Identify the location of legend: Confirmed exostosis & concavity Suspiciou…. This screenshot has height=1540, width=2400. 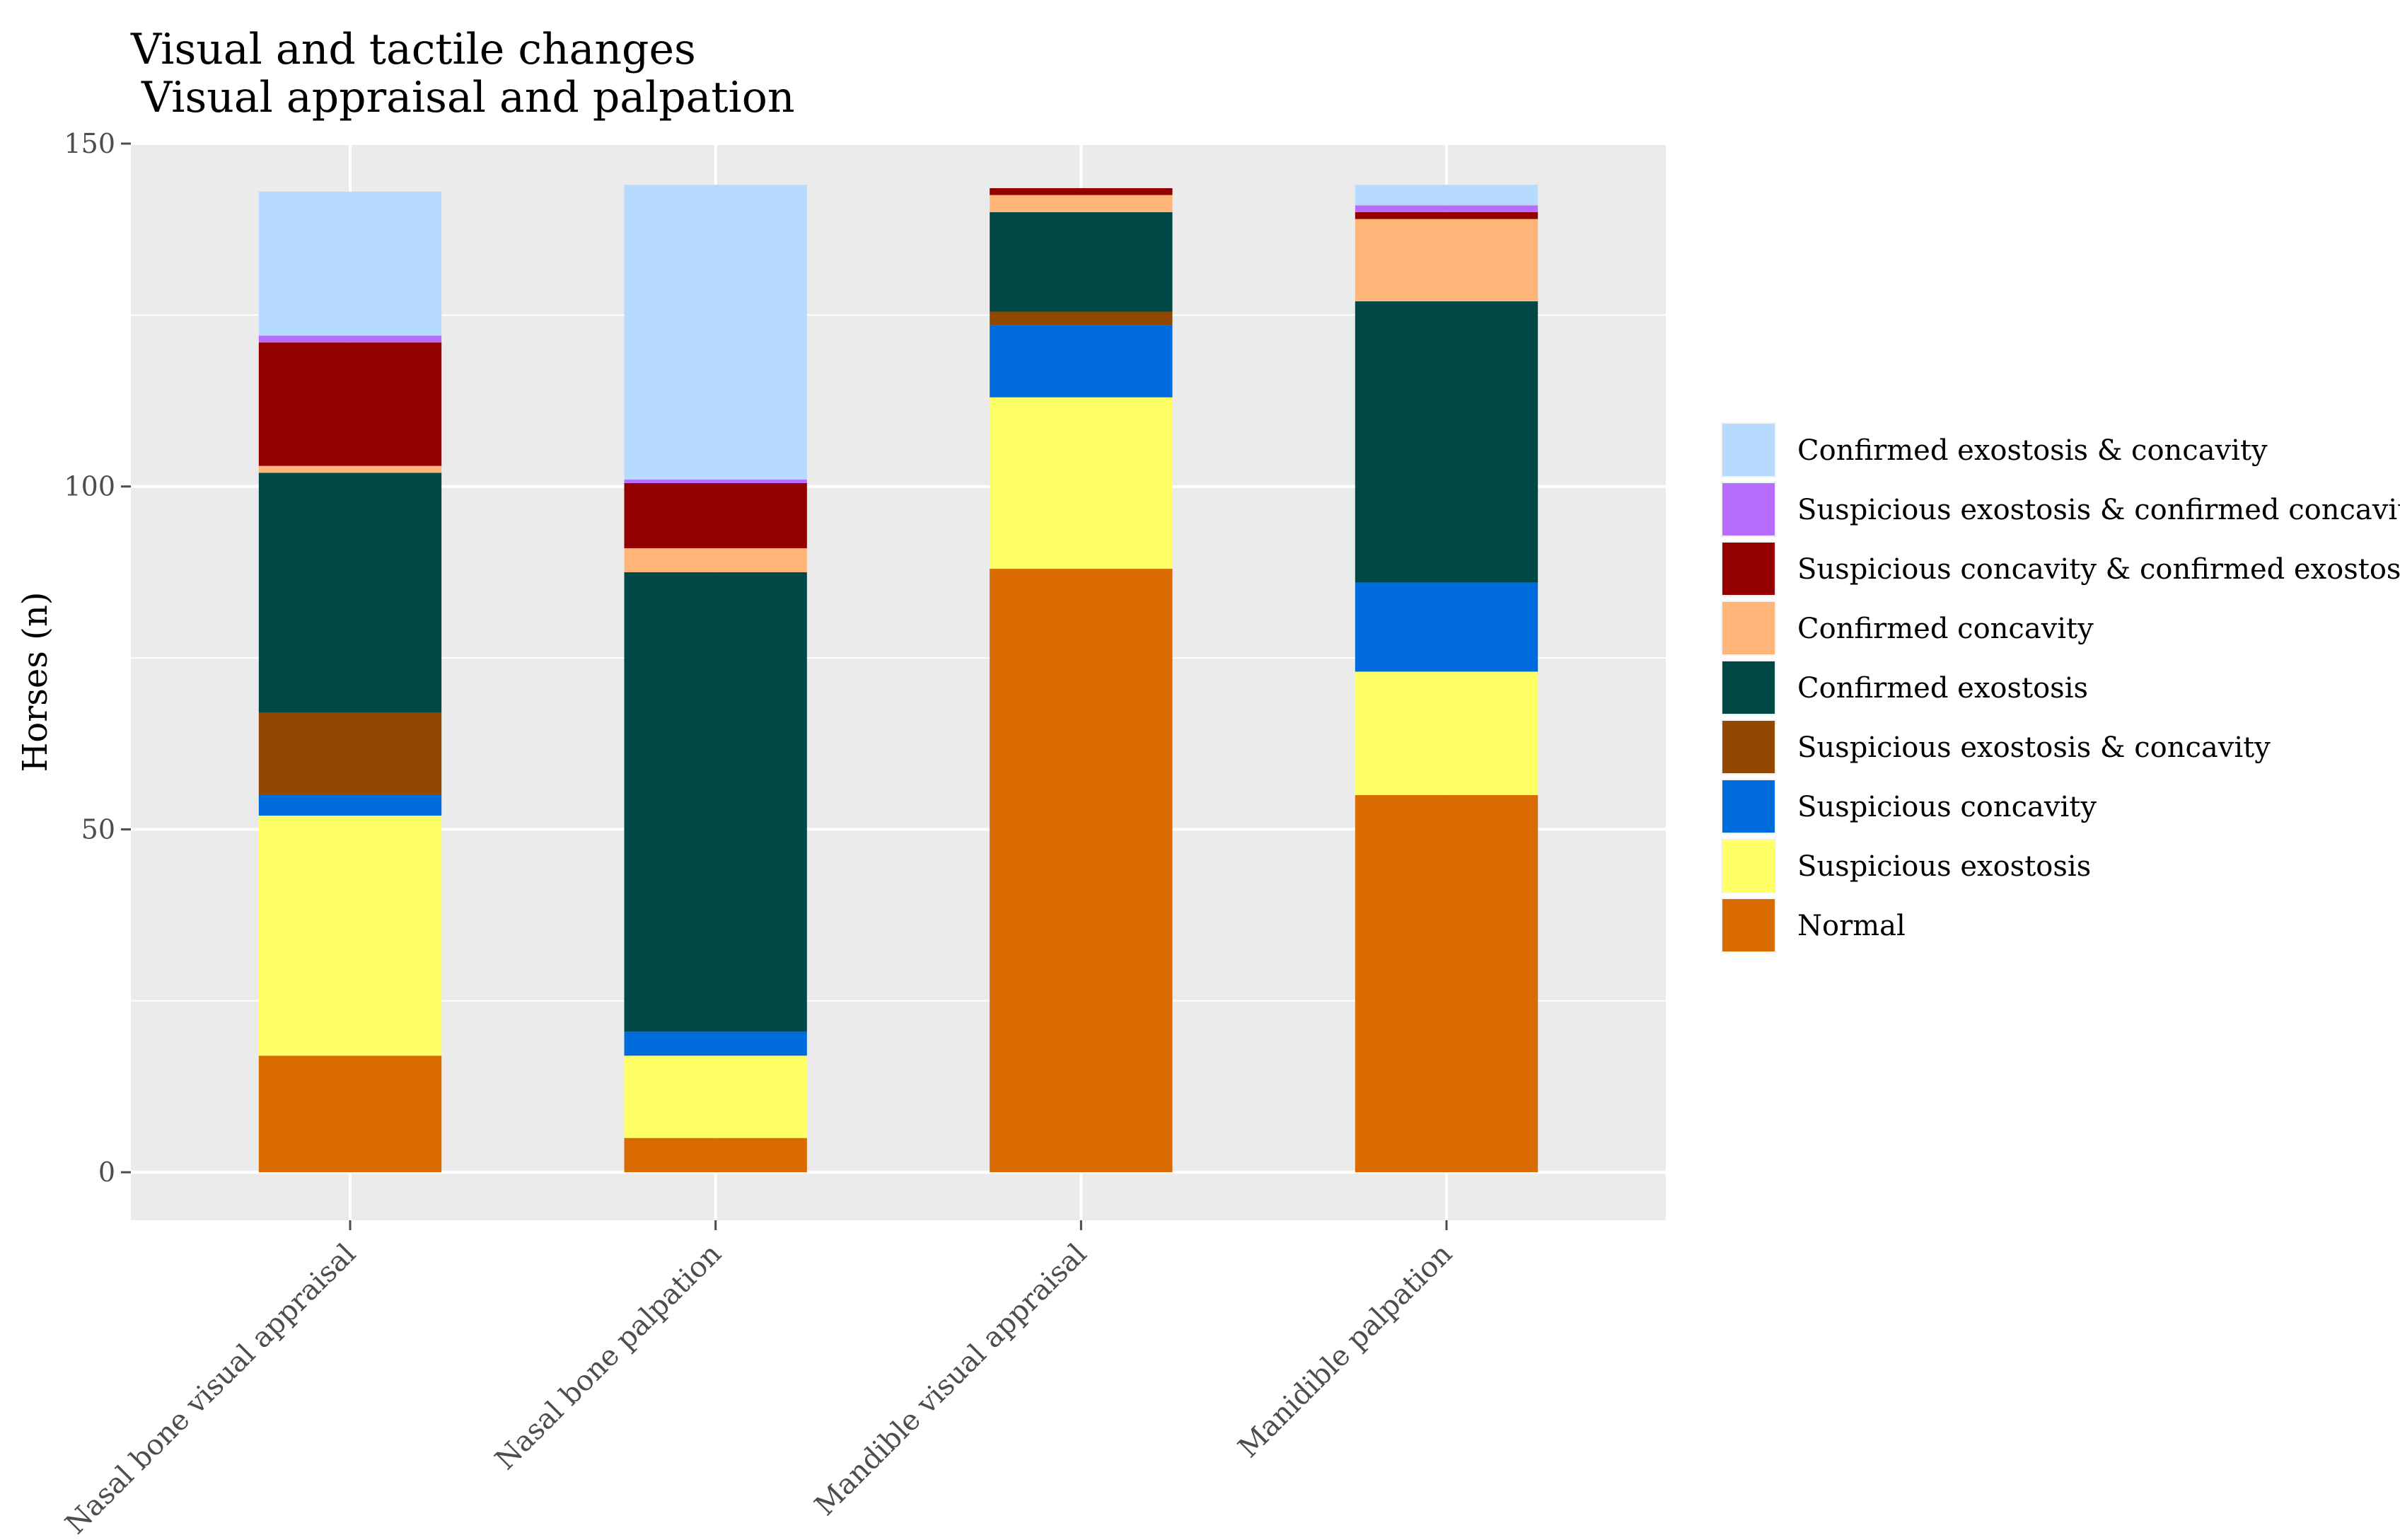
(2060, 687).